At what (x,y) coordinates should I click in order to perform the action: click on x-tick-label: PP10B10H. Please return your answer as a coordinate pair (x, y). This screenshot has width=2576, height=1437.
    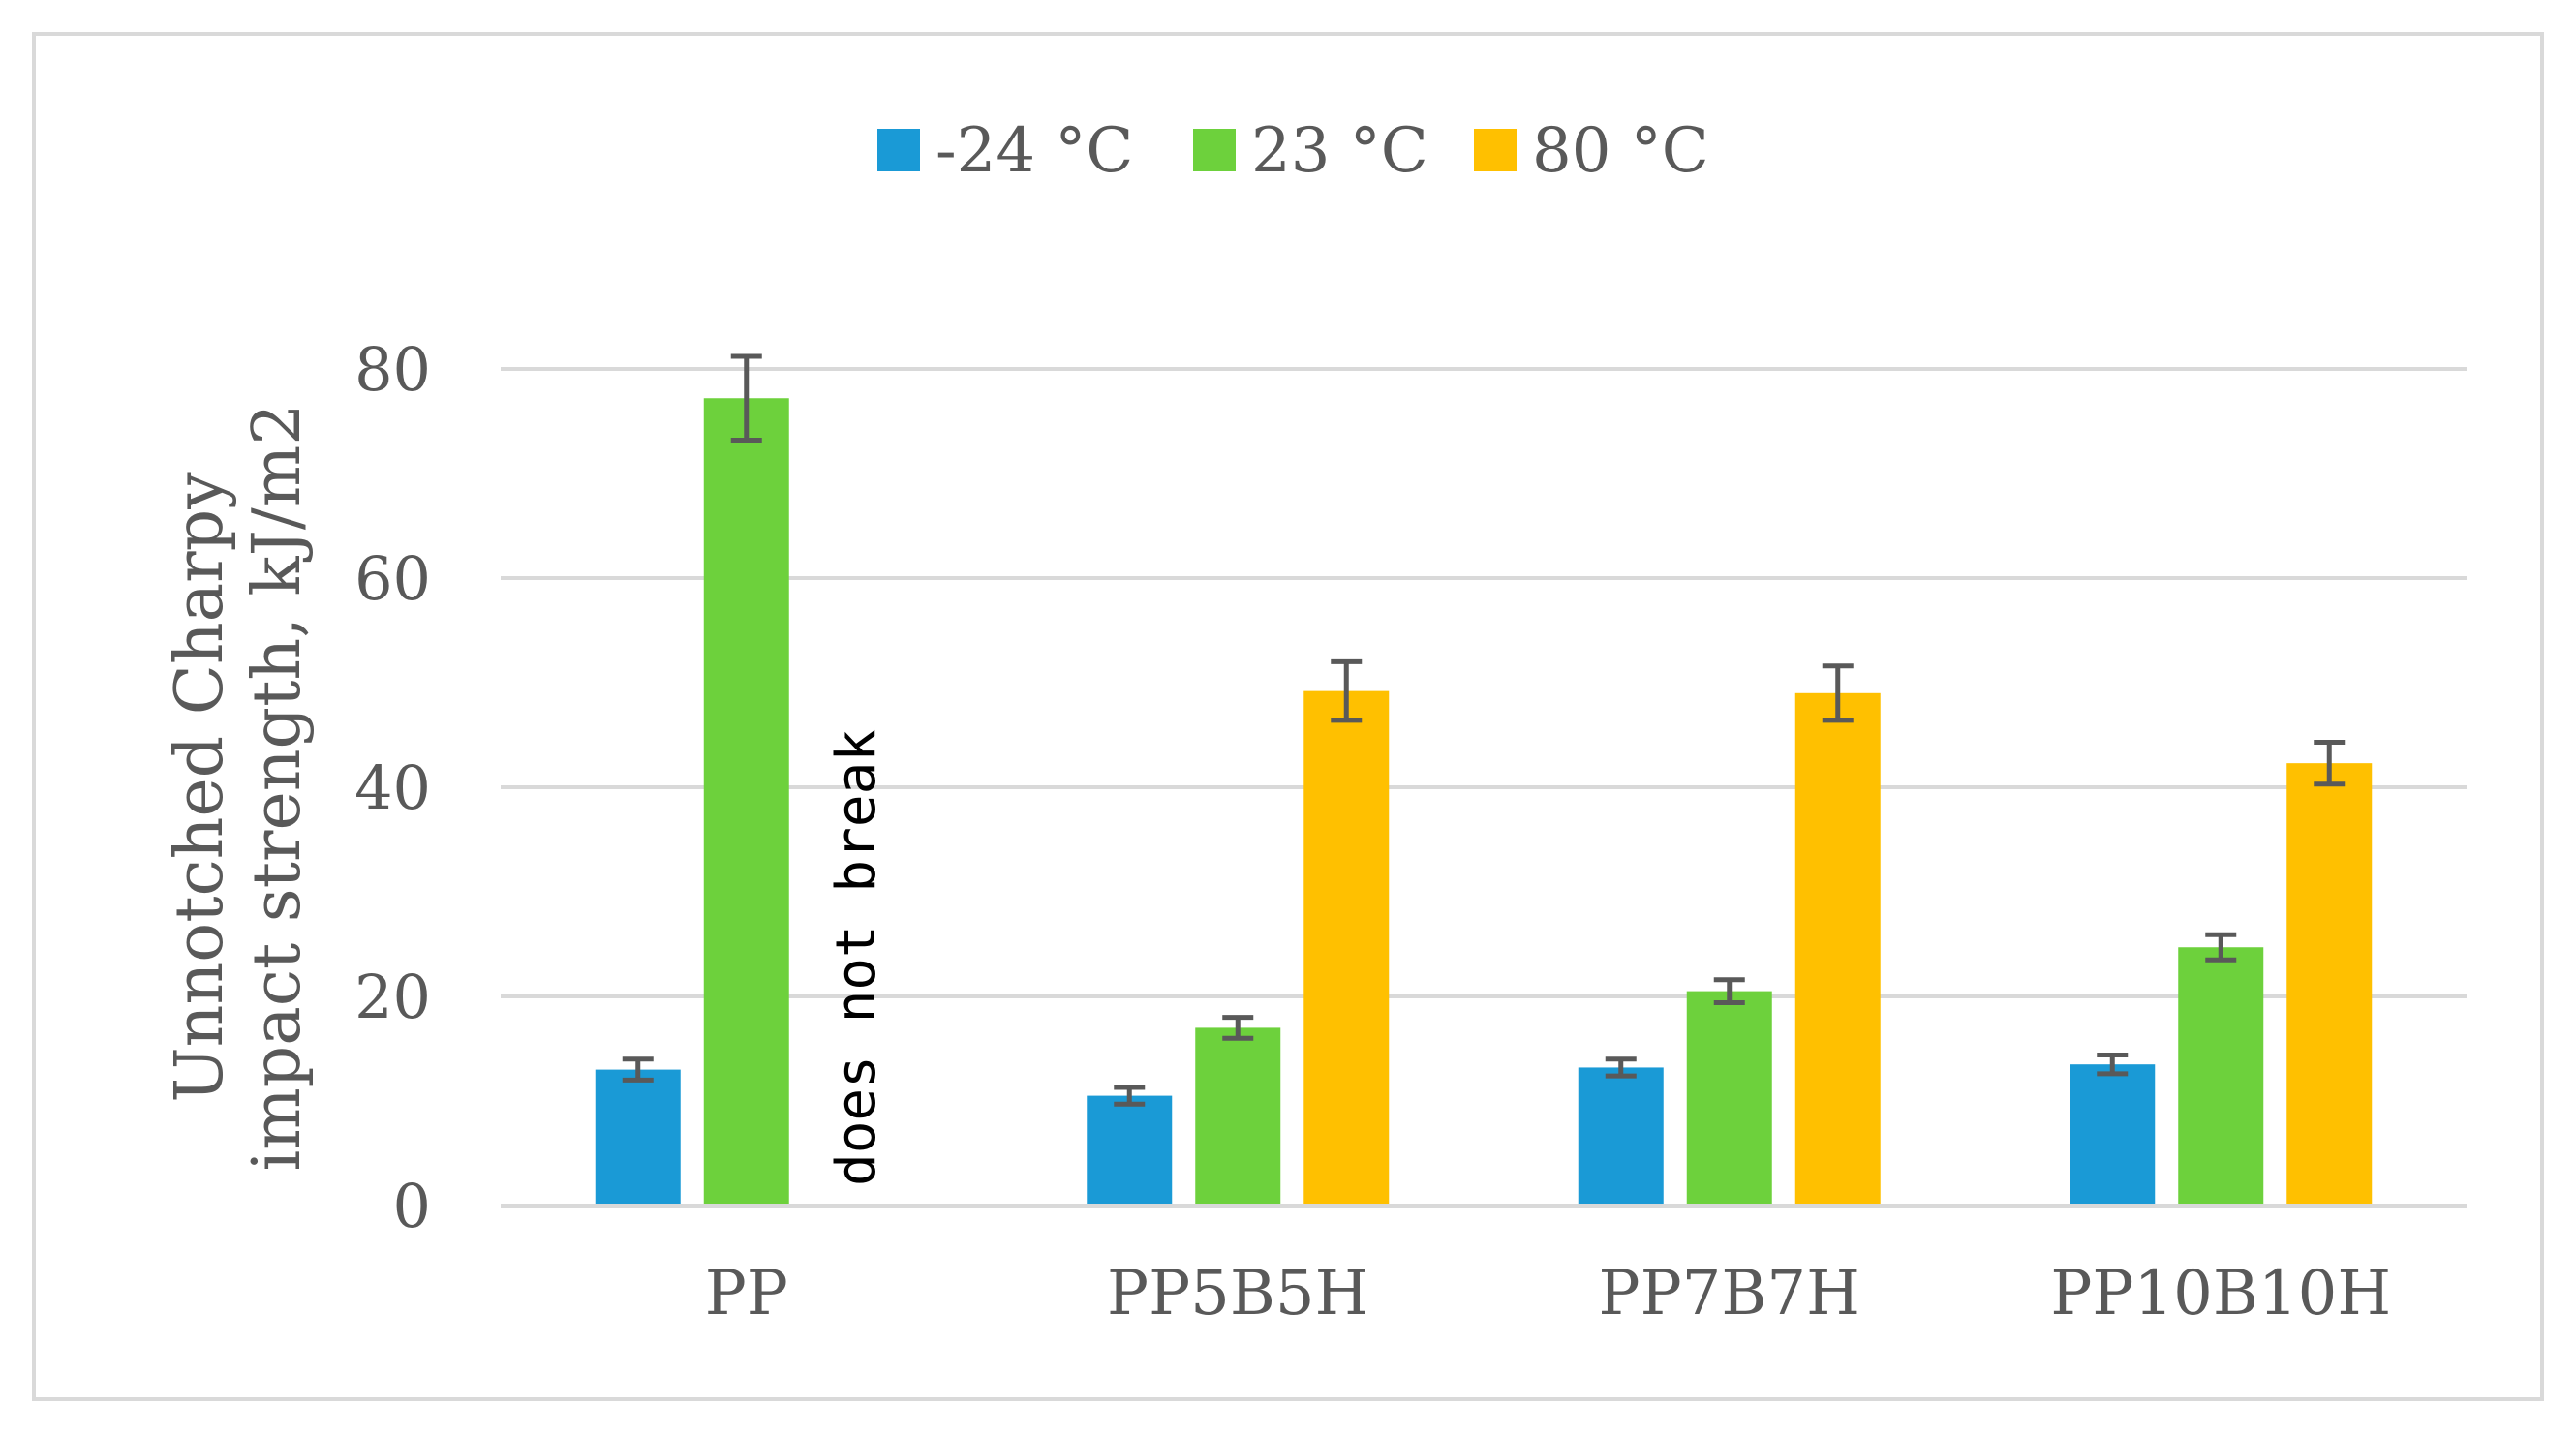
    Looking at the image, I should click on (2220, 1294).